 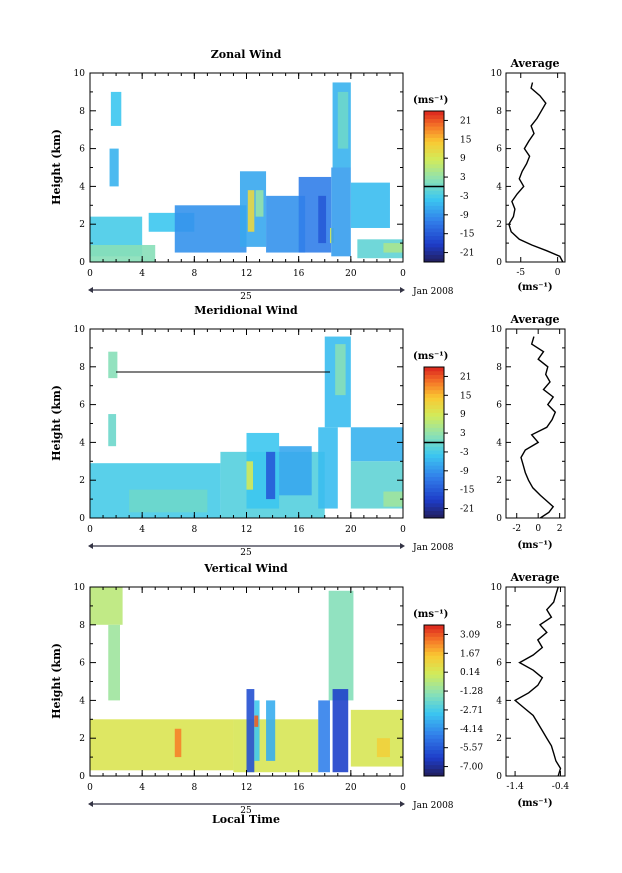 What do you see at coordinates (499, 368) in the screenshot?
I see `avg-y-tick-label: 8` at bounding box center [499, 368].